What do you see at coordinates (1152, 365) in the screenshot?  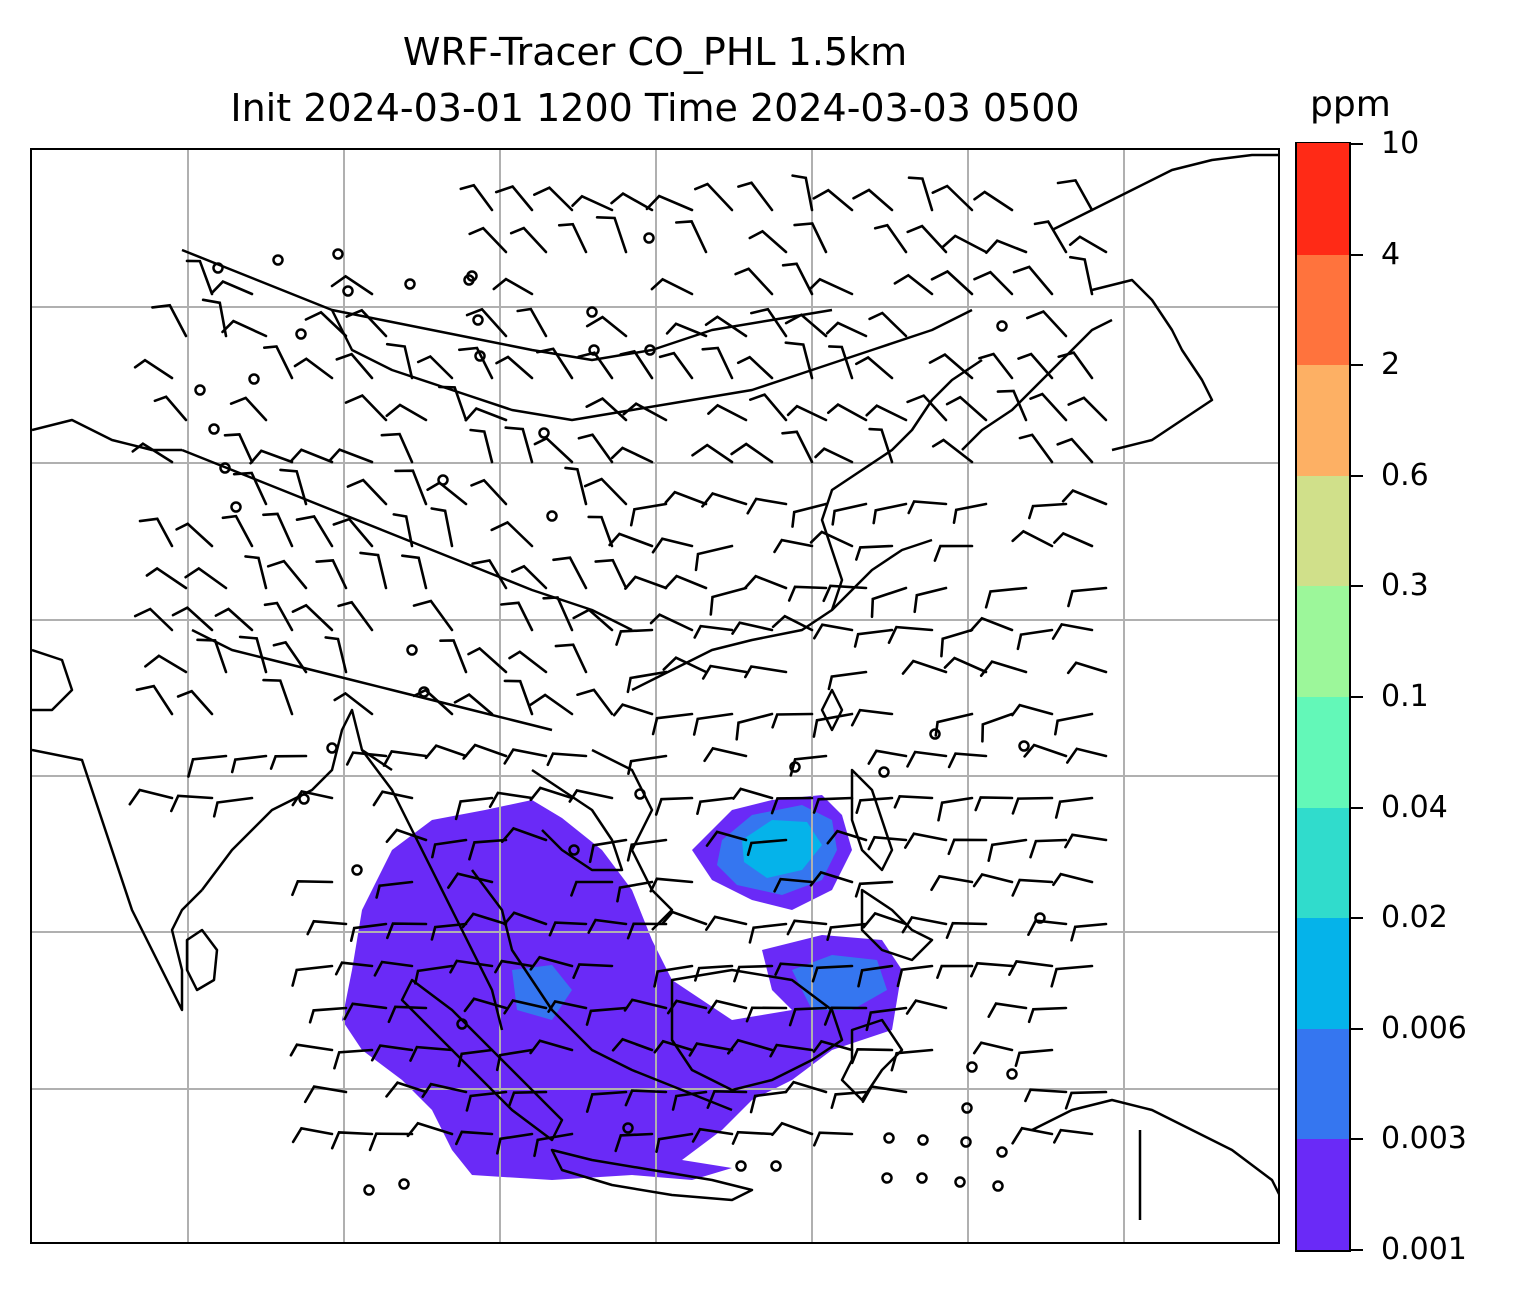 I see `coastline-japan` at bounding box center [1152, 365].